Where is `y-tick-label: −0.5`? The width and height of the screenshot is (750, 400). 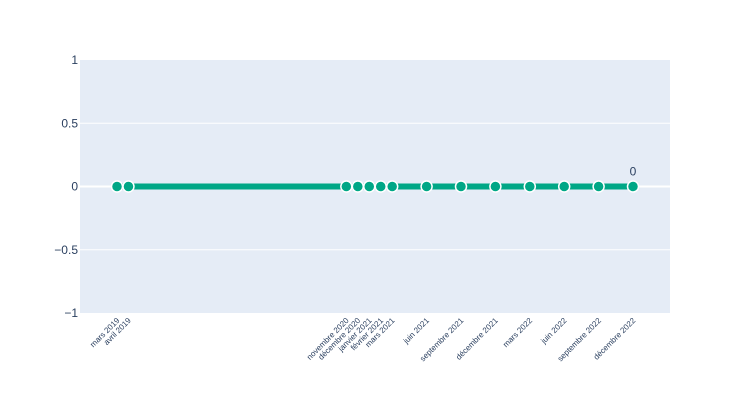
y-tick-label: −0.5 is located at coordinates (66, 250).